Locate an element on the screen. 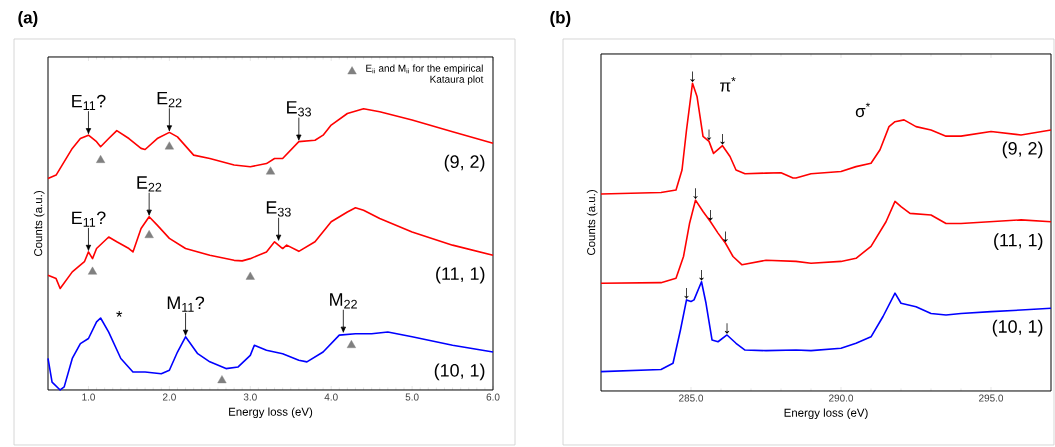  x-tick-label: 295.0 is located at coordinates (991, 398).